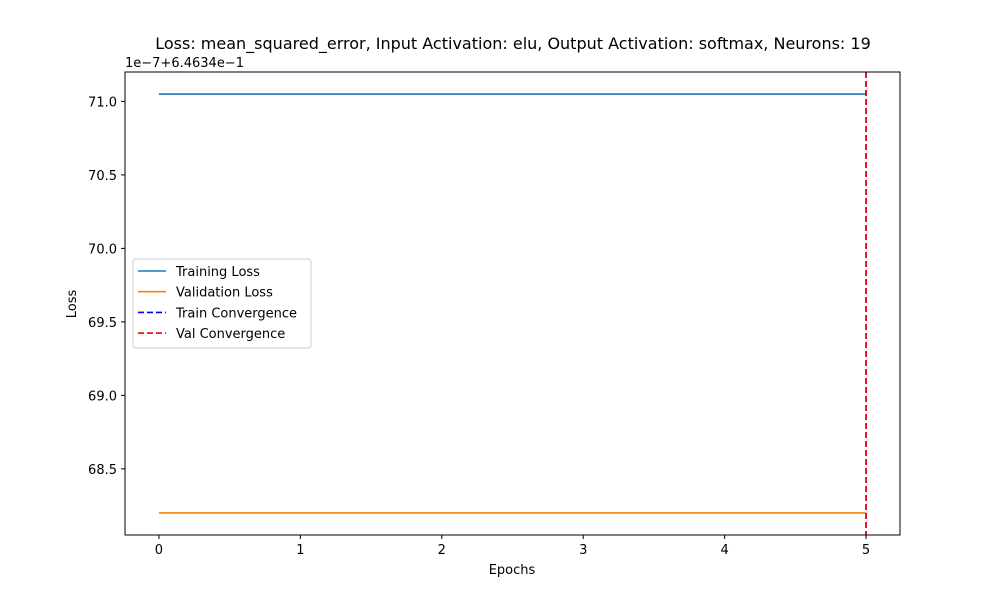 The height and width of the screenshot is (600, 1000). I want to click on legend-label-train-convergence: Train Convergence, so click(236, 313).